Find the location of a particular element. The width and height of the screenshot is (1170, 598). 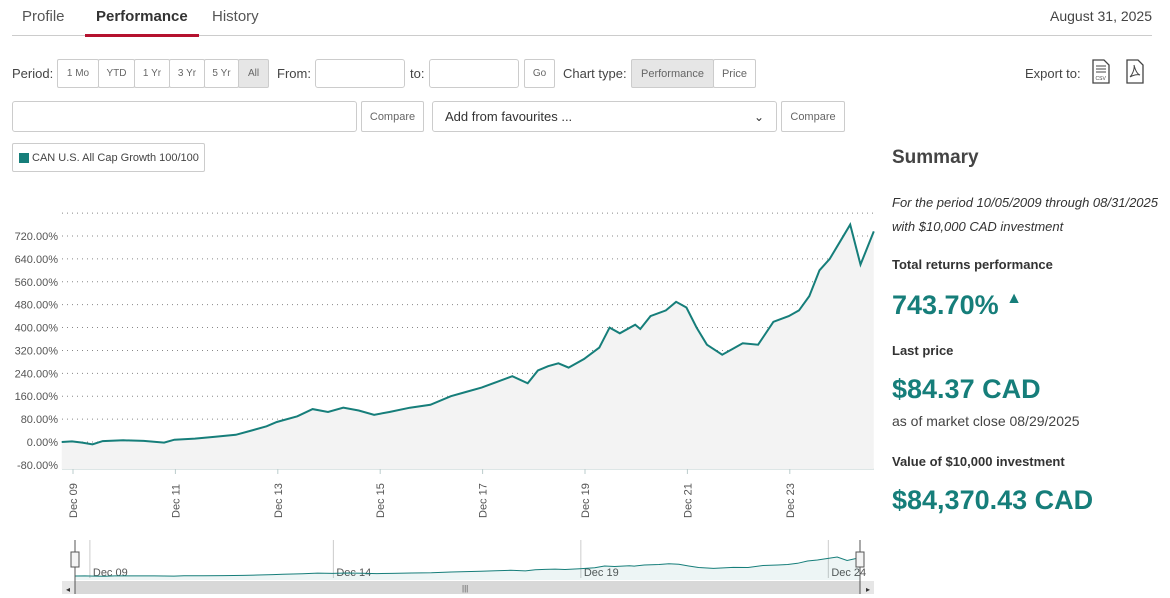

x-tick-label: Dec 09 is located at coordinates (74, 500).